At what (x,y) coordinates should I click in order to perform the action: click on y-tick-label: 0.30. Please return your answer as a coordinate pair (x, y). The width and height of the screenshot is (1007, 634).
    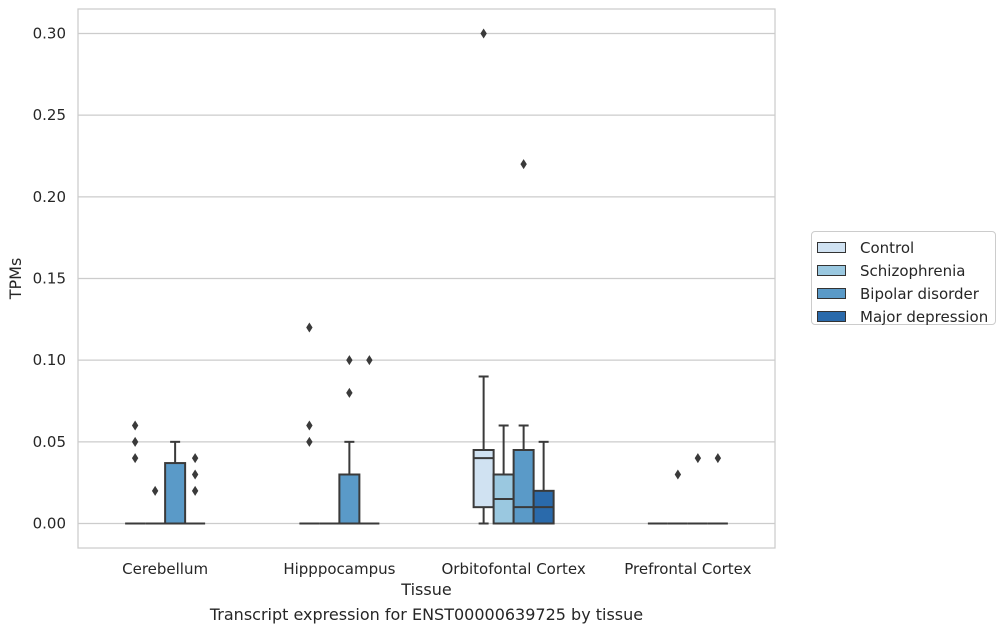
    Looking at the image, I should click on (49, 34).